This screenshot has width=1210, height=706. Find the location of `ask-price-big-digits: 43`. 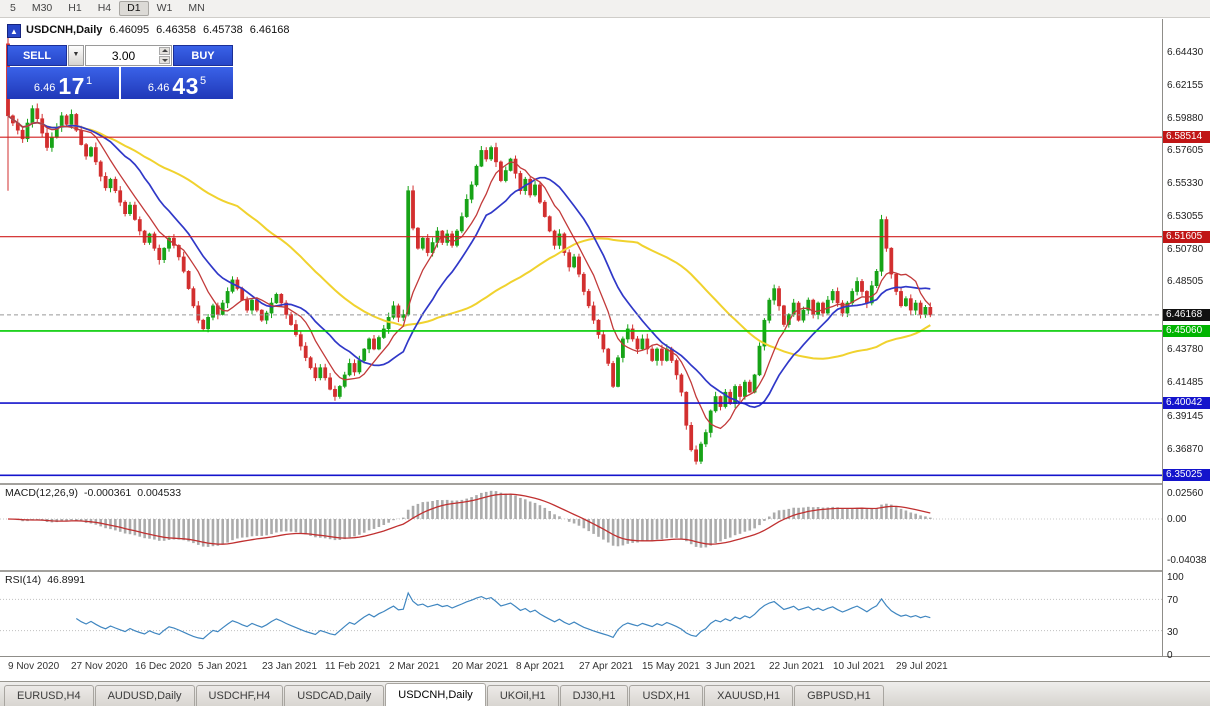

ask-price-big-digits: 43 is located at coordinates (185, 86).